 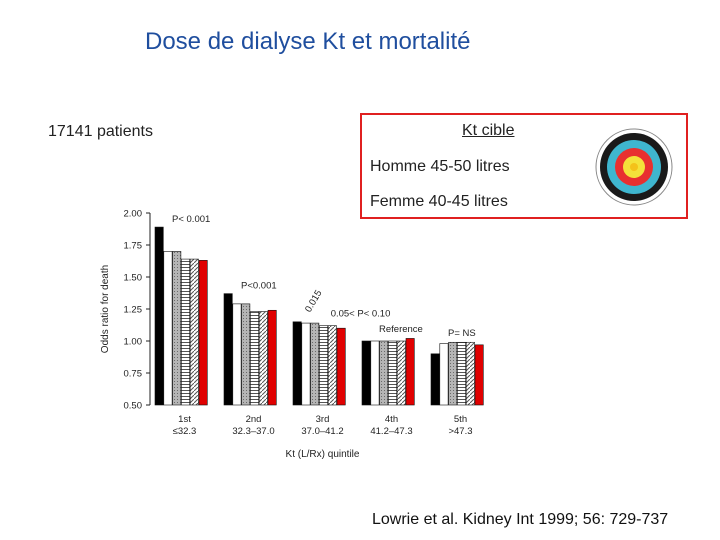 I want to click on x-tick-range: ≤32.3, so click(x=185, y=431).